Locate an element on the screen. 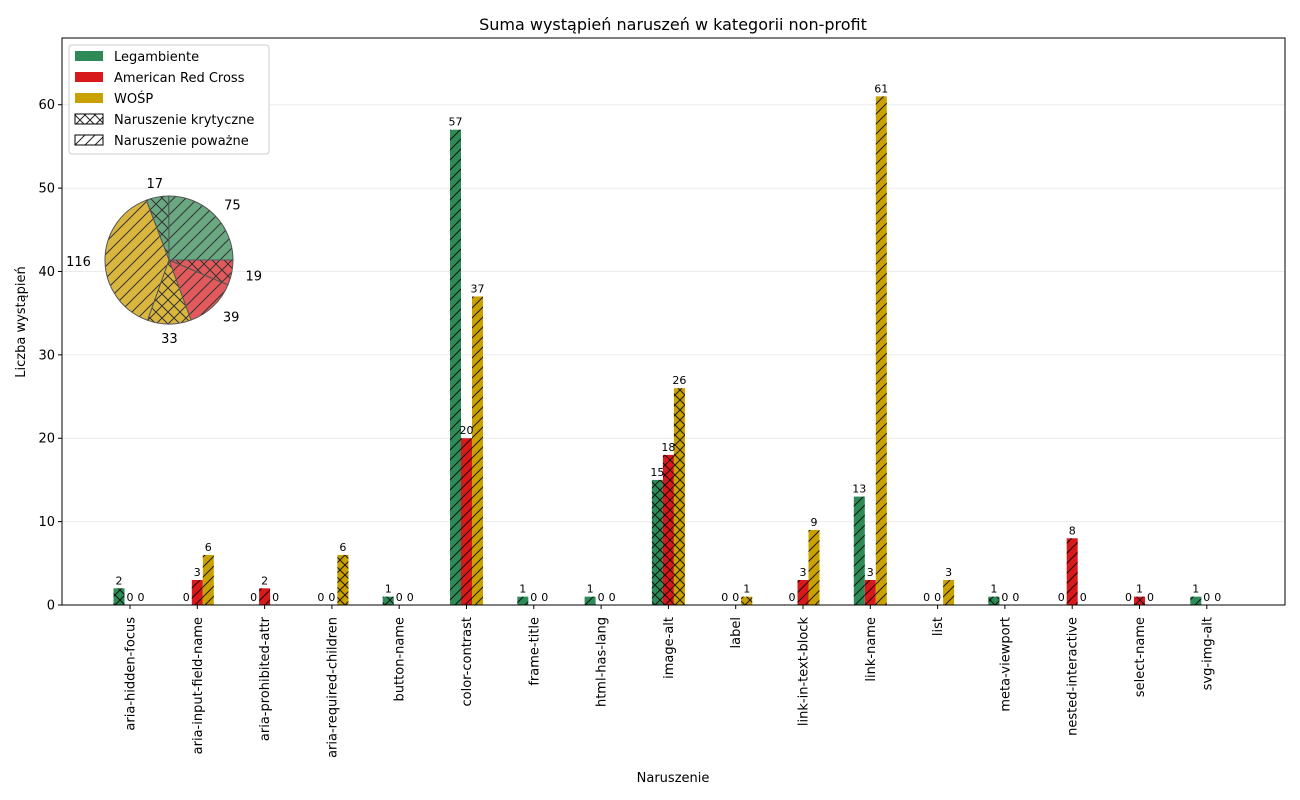 This screenshot has height=800, width=1300. x-tick-label: aria-hidden-focus is located at coordinates (131, 674).